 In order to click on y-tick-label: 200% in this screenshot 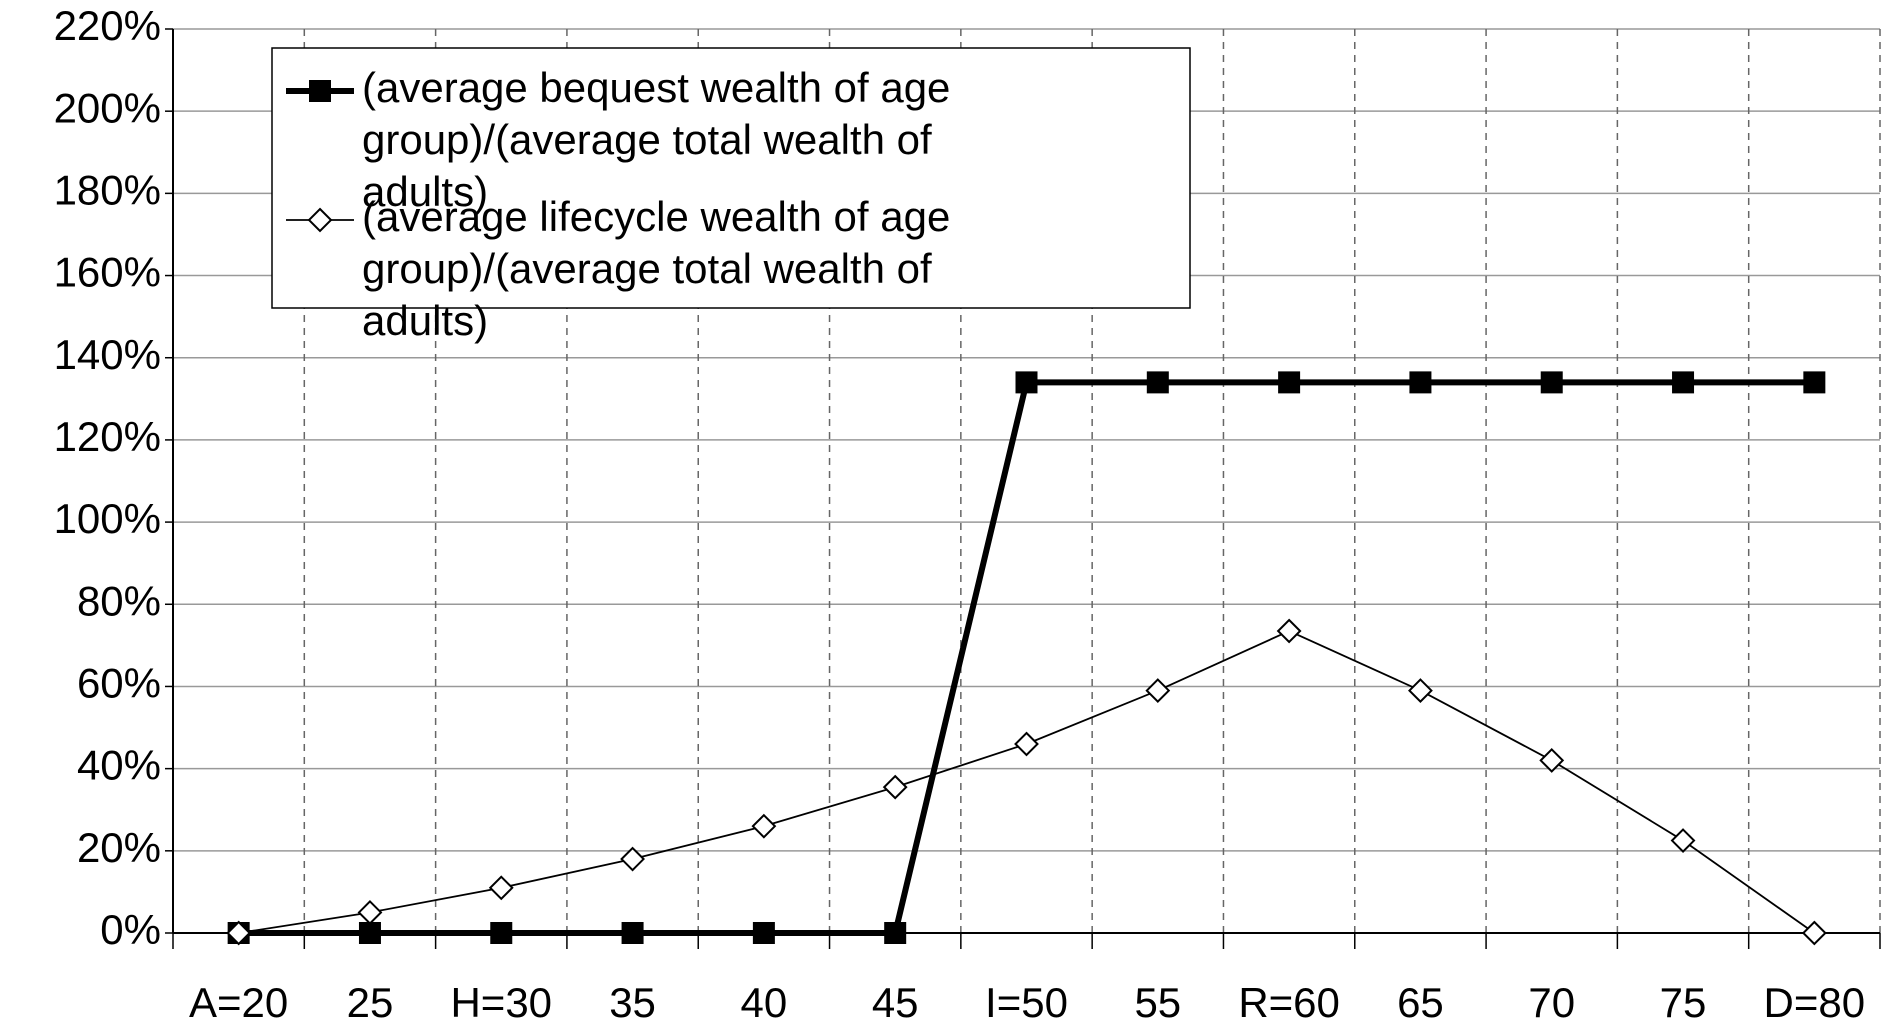, I will do `click(107, 107)`.